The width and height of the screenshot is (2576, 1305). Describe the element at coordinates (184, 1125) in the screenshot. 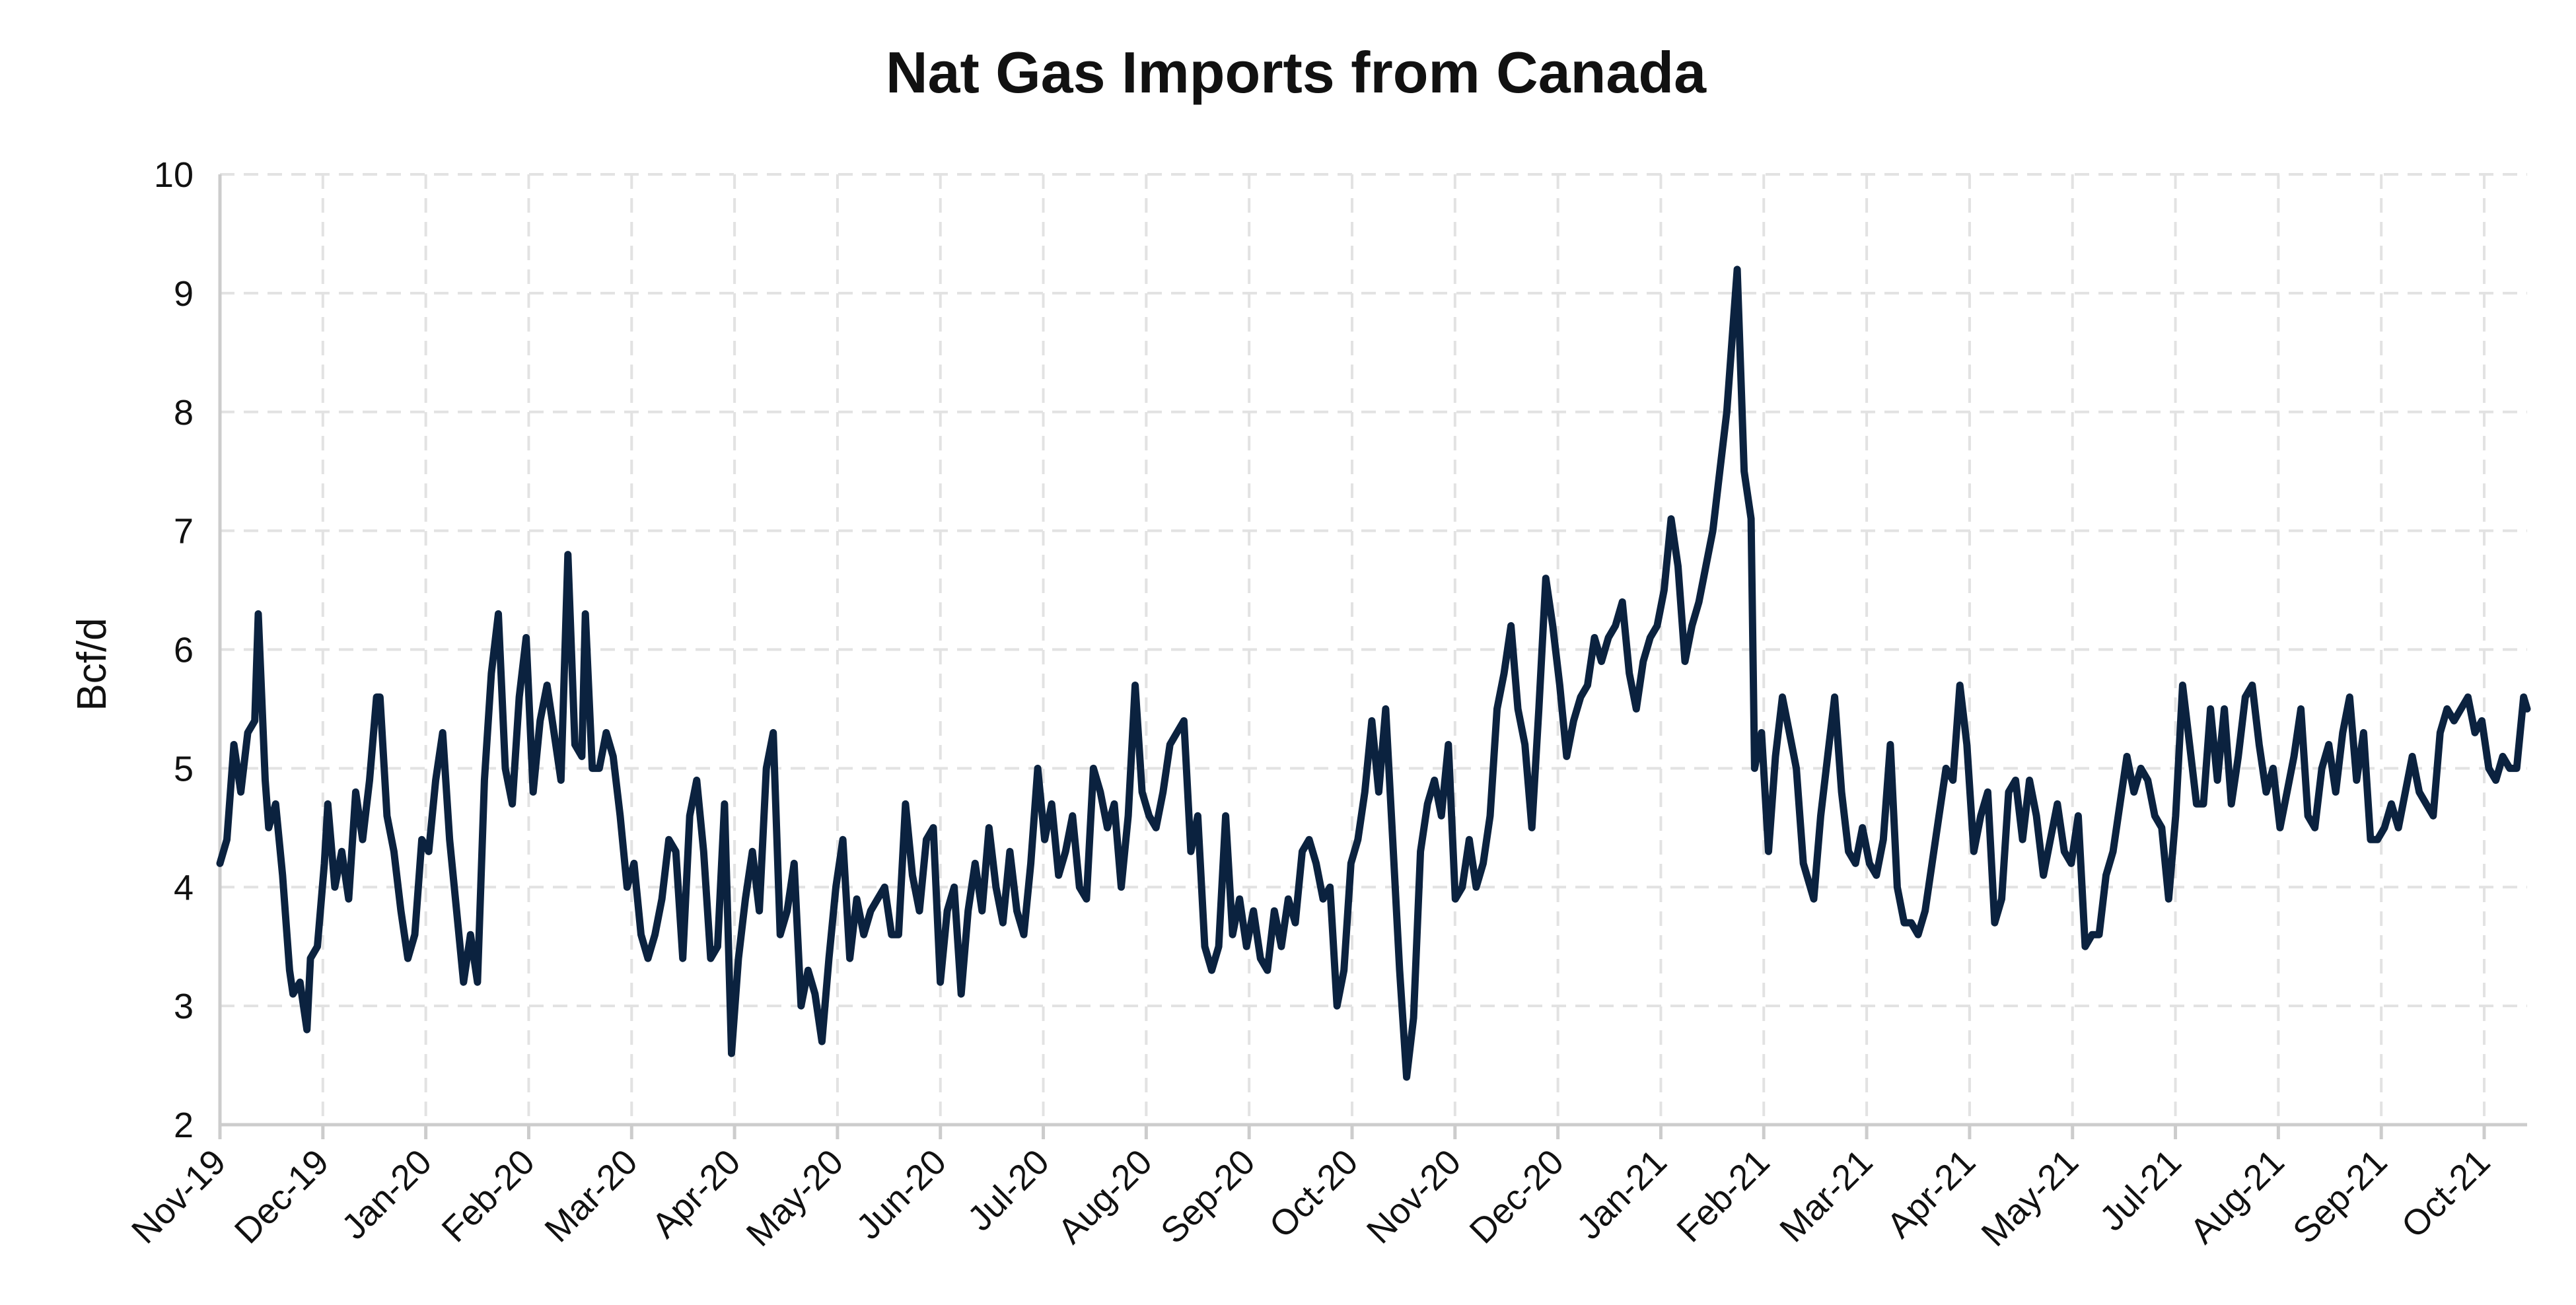

I see `y-tick-label: 2` at that location.